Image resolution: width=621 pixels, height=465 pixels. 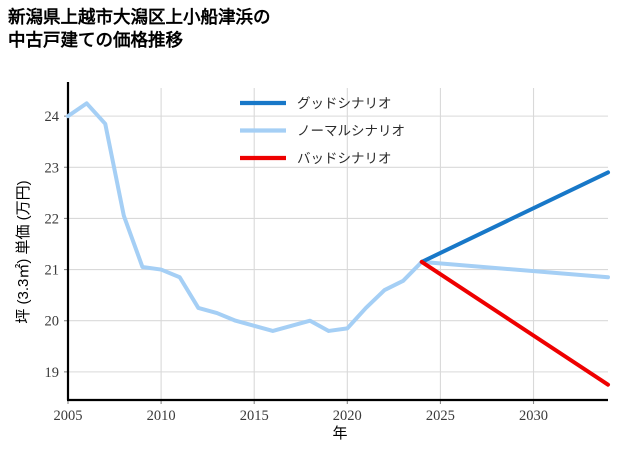 What do you see at coordinates (344, 103) in the screenshot?
I see `legend-label: グッドシナリオ` at bounding box center [344, 103].